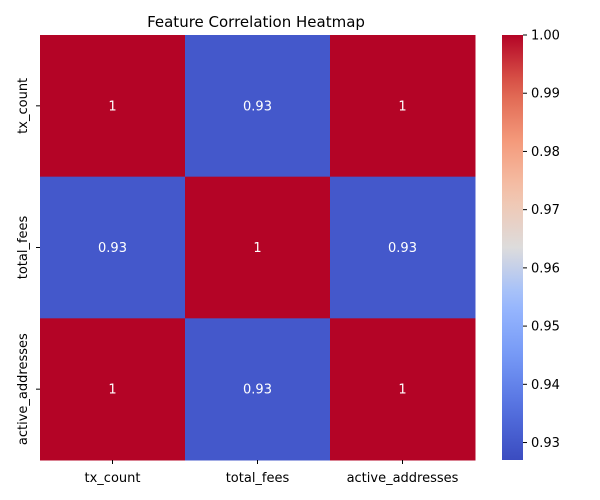 The width and height of the screenshot is (600, 500). What do you see at coordinates (545, 36) in the screenshot?
I see `colorbar-tick-label: 1.00` at bounding box center [545, 36].